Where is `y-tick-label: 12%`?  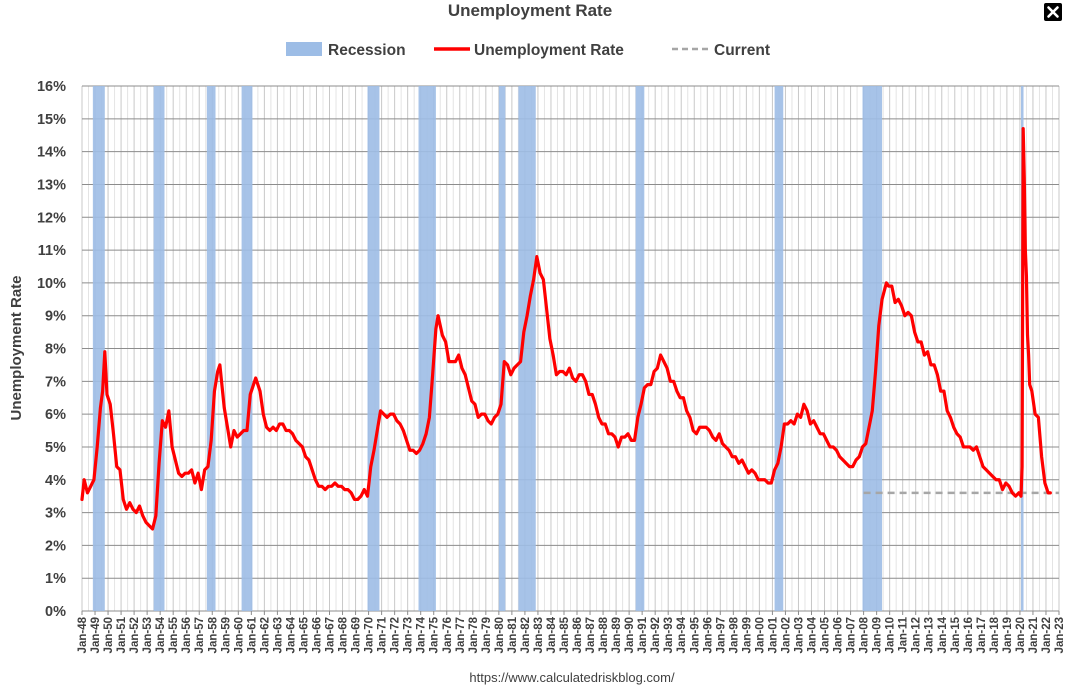
y-tick-label: 12% is located at coordinates (51, 218).